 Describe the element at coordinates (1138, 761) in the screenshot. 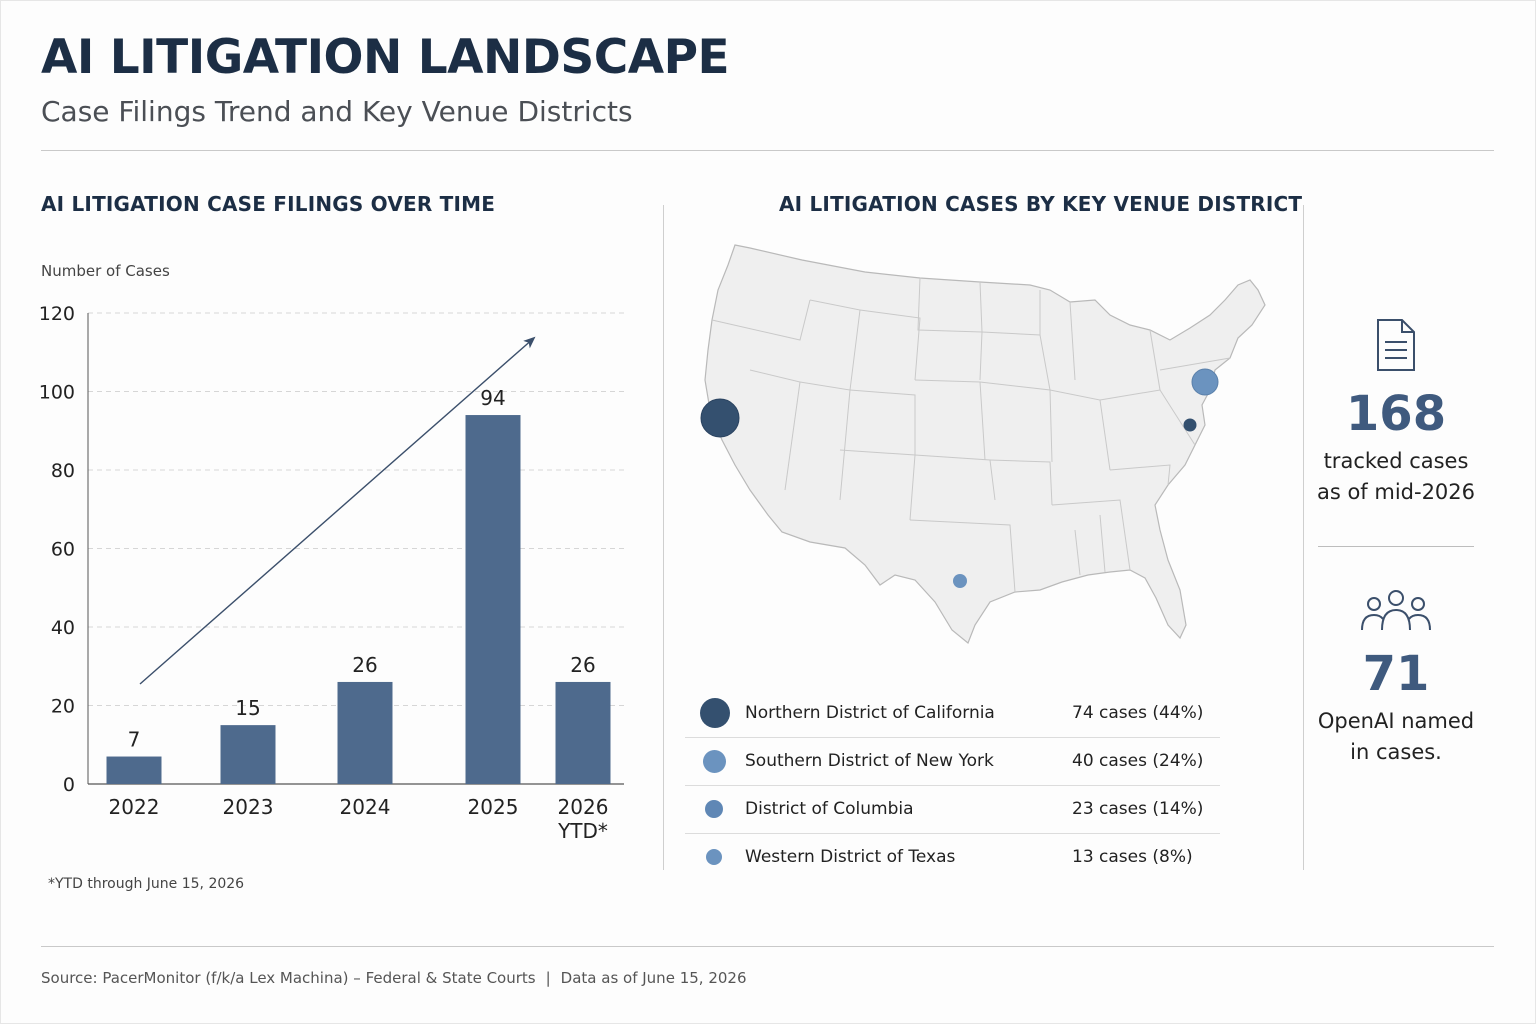

I see `district-cases: 40 cases (24%)` at that location.